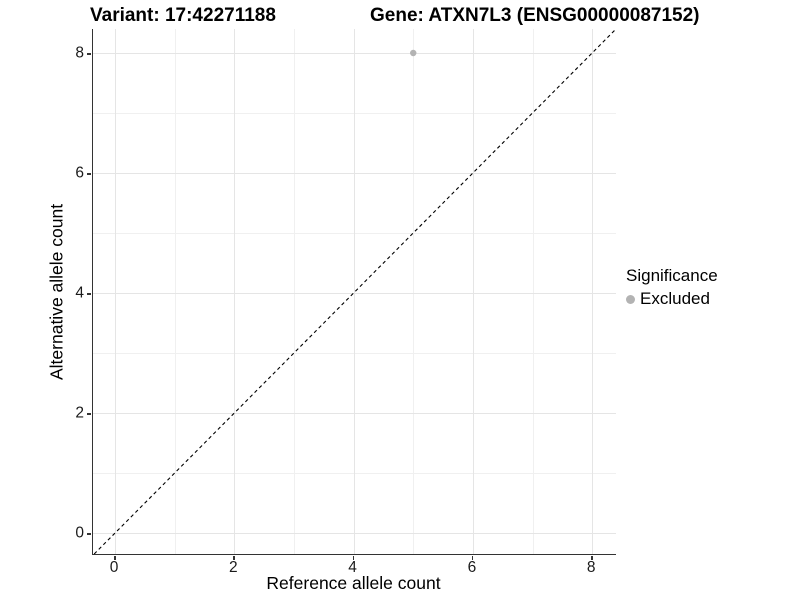 The height and width of the screenshot is (600, 800). I want to click on legend: Significance Excluded, so click(672, 287).